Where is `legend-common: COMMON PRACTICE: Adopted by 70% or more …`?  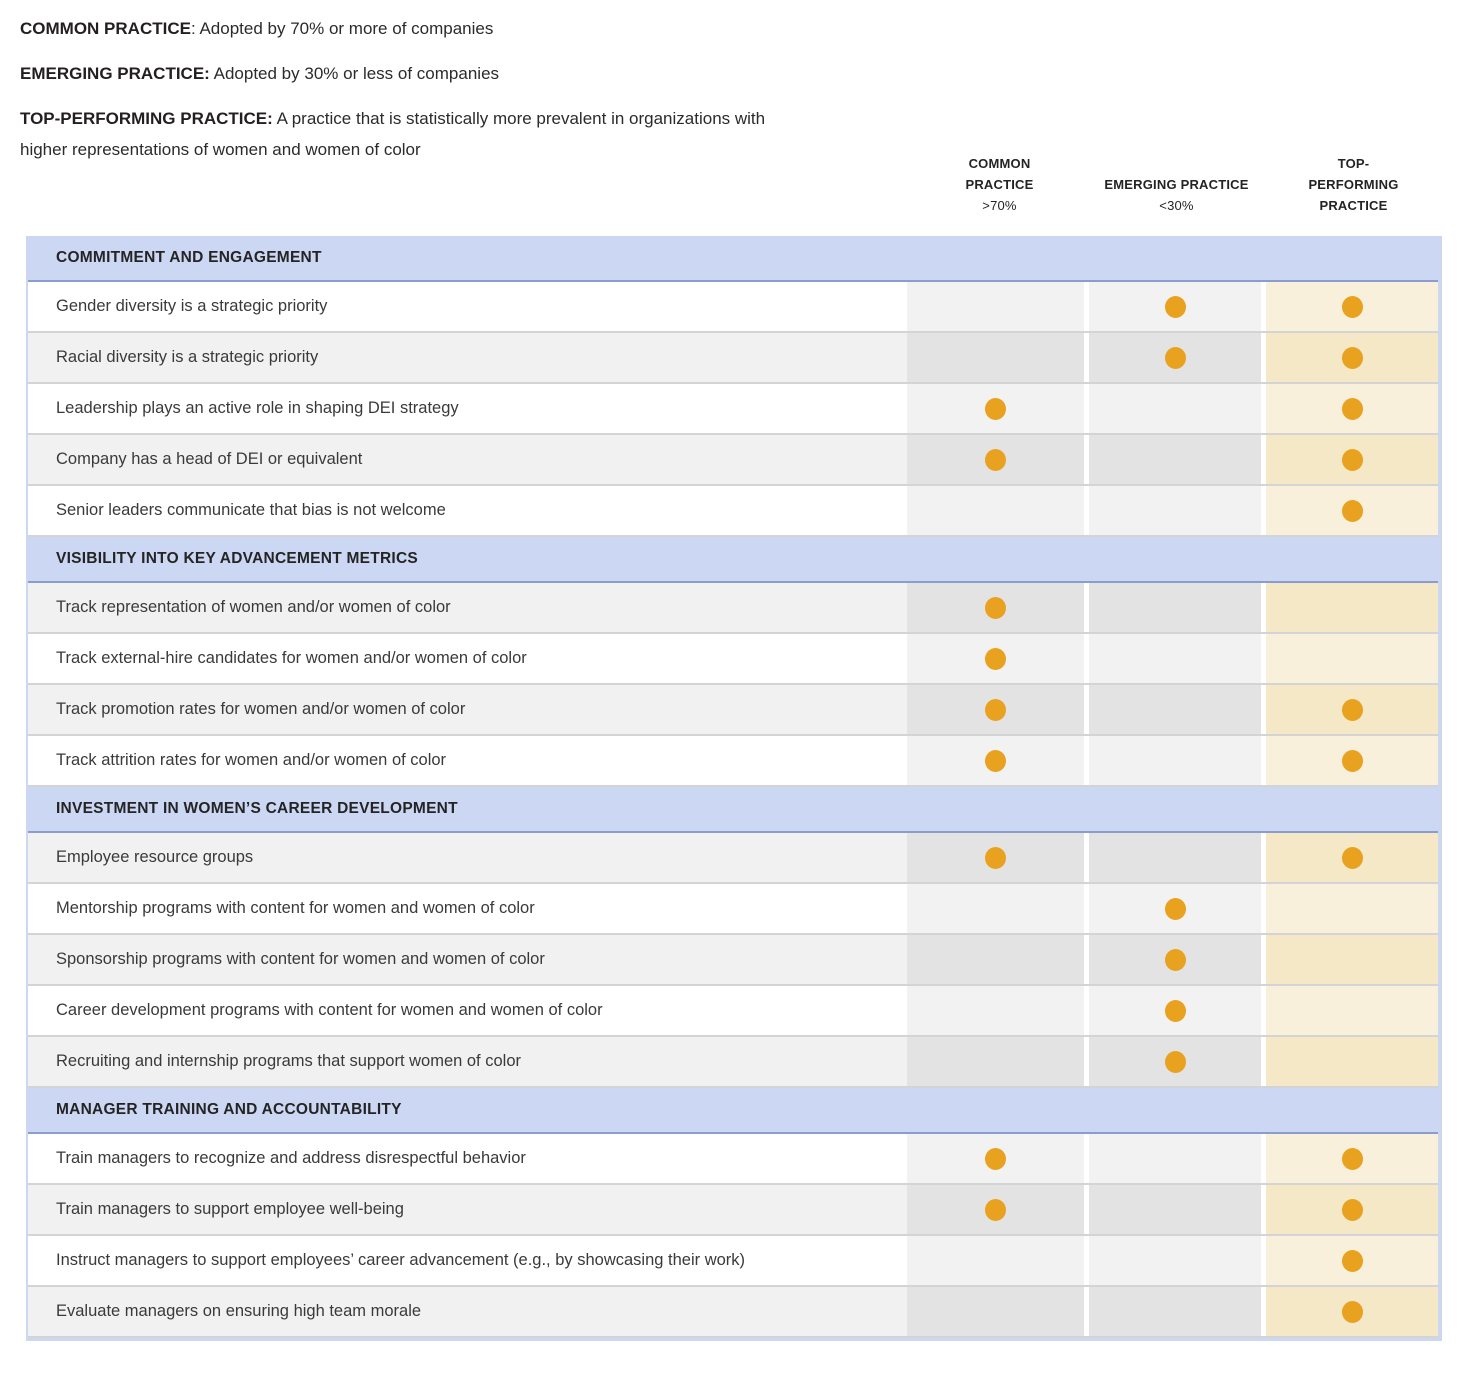
legend-common: COMMON PRACTICE: Adopted by 70% or more … is located at coordinates (400, 29).